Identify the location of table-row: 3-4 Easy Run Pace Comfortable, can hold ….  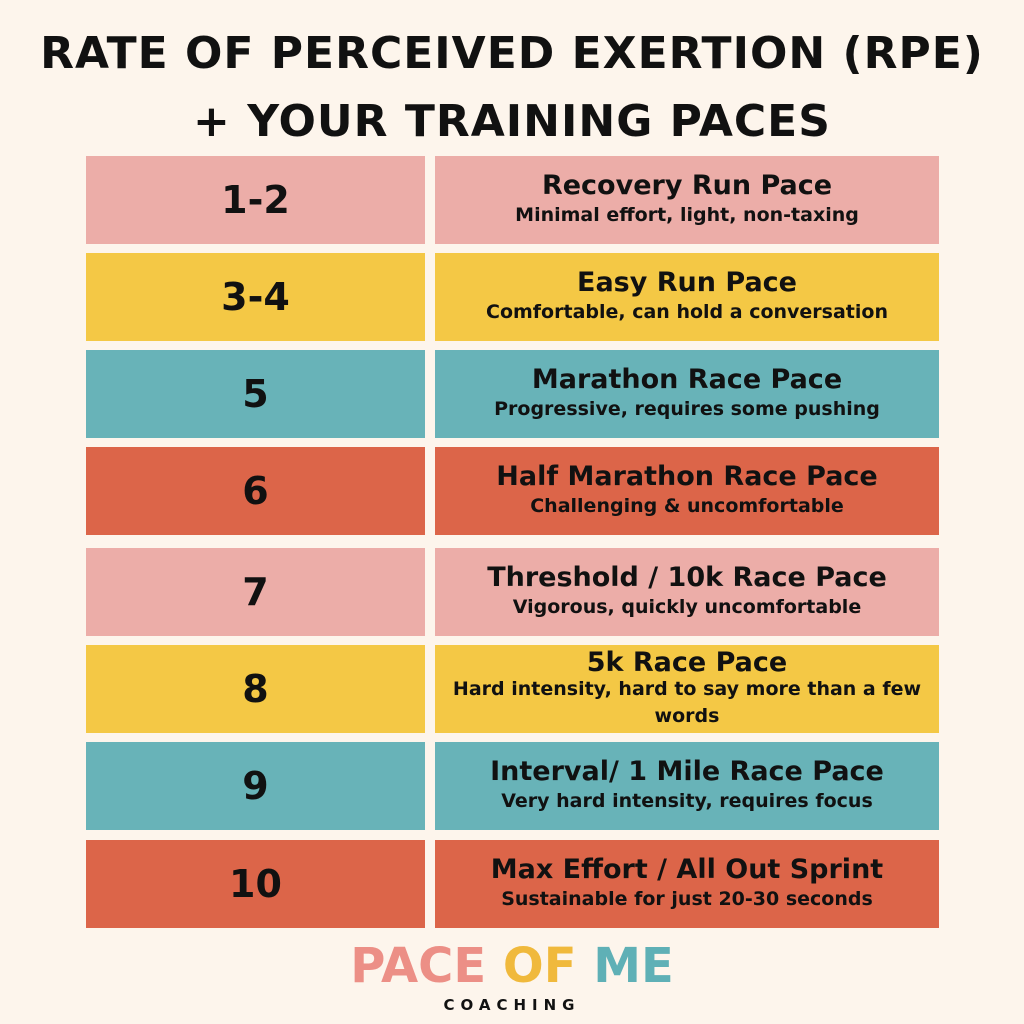
(512, 297).